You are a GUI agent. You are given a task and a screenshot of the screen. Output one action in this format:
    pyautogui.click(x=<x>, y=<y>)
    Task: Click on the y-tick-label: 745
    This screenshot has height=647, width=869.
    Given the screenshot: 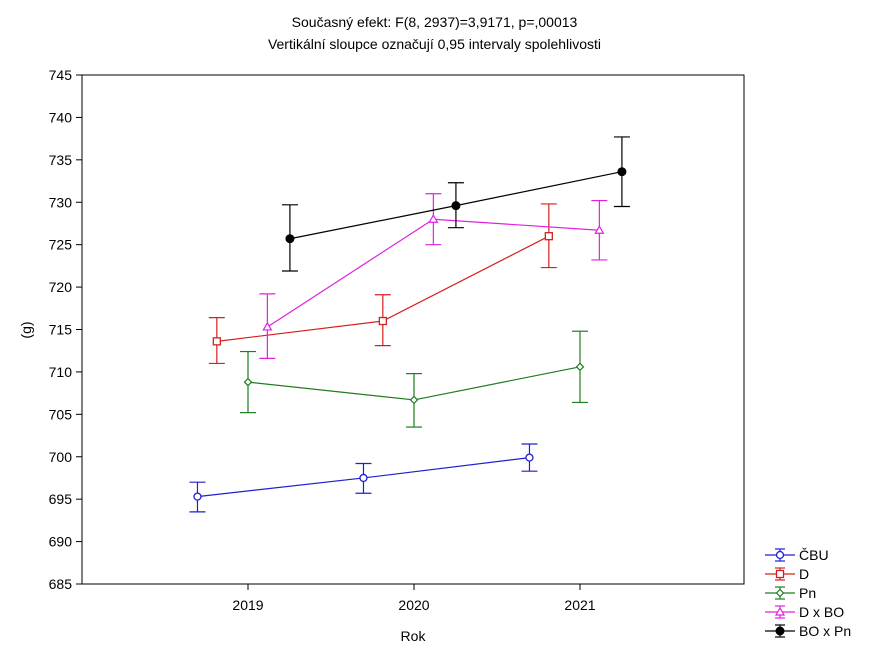 What is the action you would take?
    pyautogui.click(x=61, y=75)
    